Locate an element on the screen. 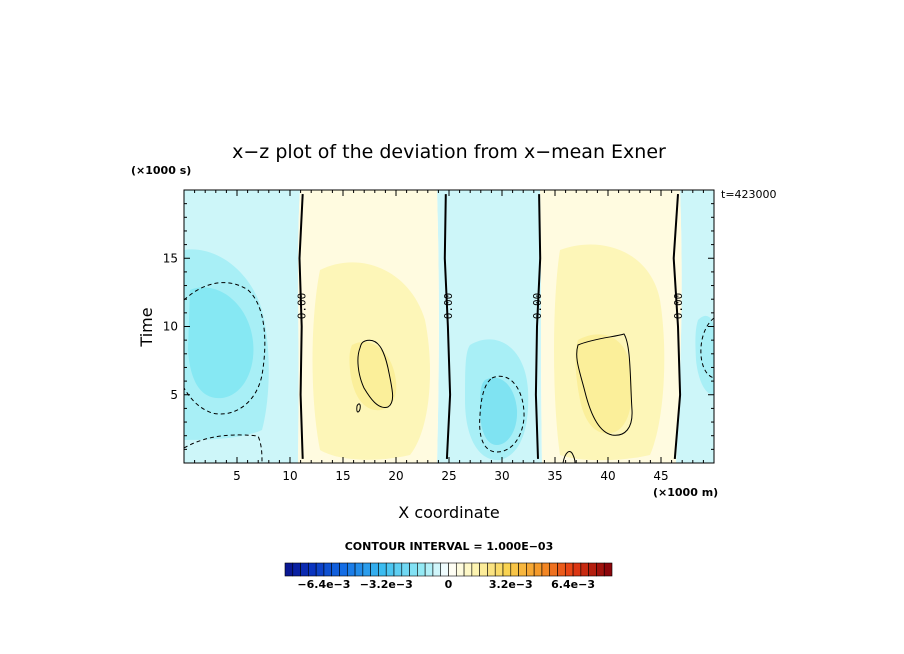 This screenshot has height=654, width=904. x-tick-label: 15 is located at coordinates (342, 476).